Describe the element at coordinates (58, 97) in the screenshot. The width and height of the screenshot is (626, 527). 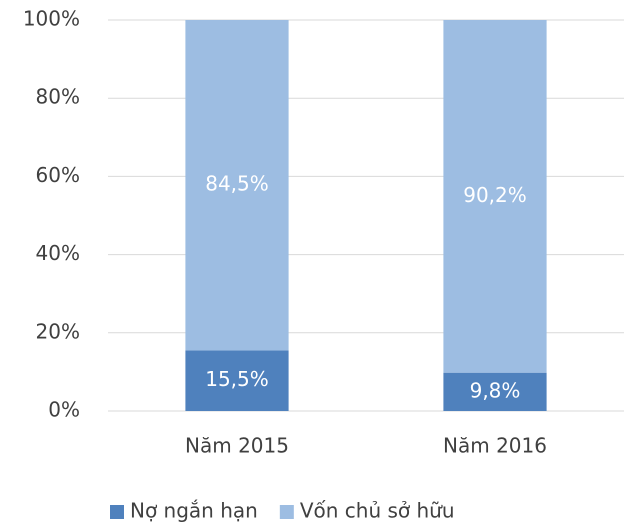
I see `y-tick-label: 80%` at that location.